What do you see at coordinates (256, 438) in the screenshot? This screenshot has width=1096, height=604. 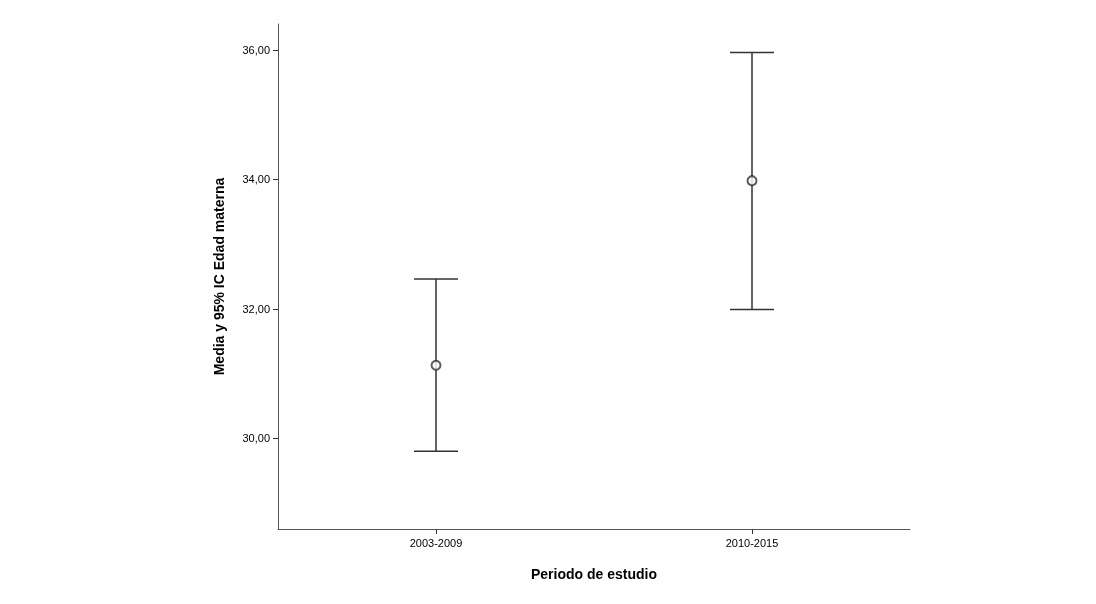 I see `y-tick-label: 30,00` at bounding box center [256, 438].